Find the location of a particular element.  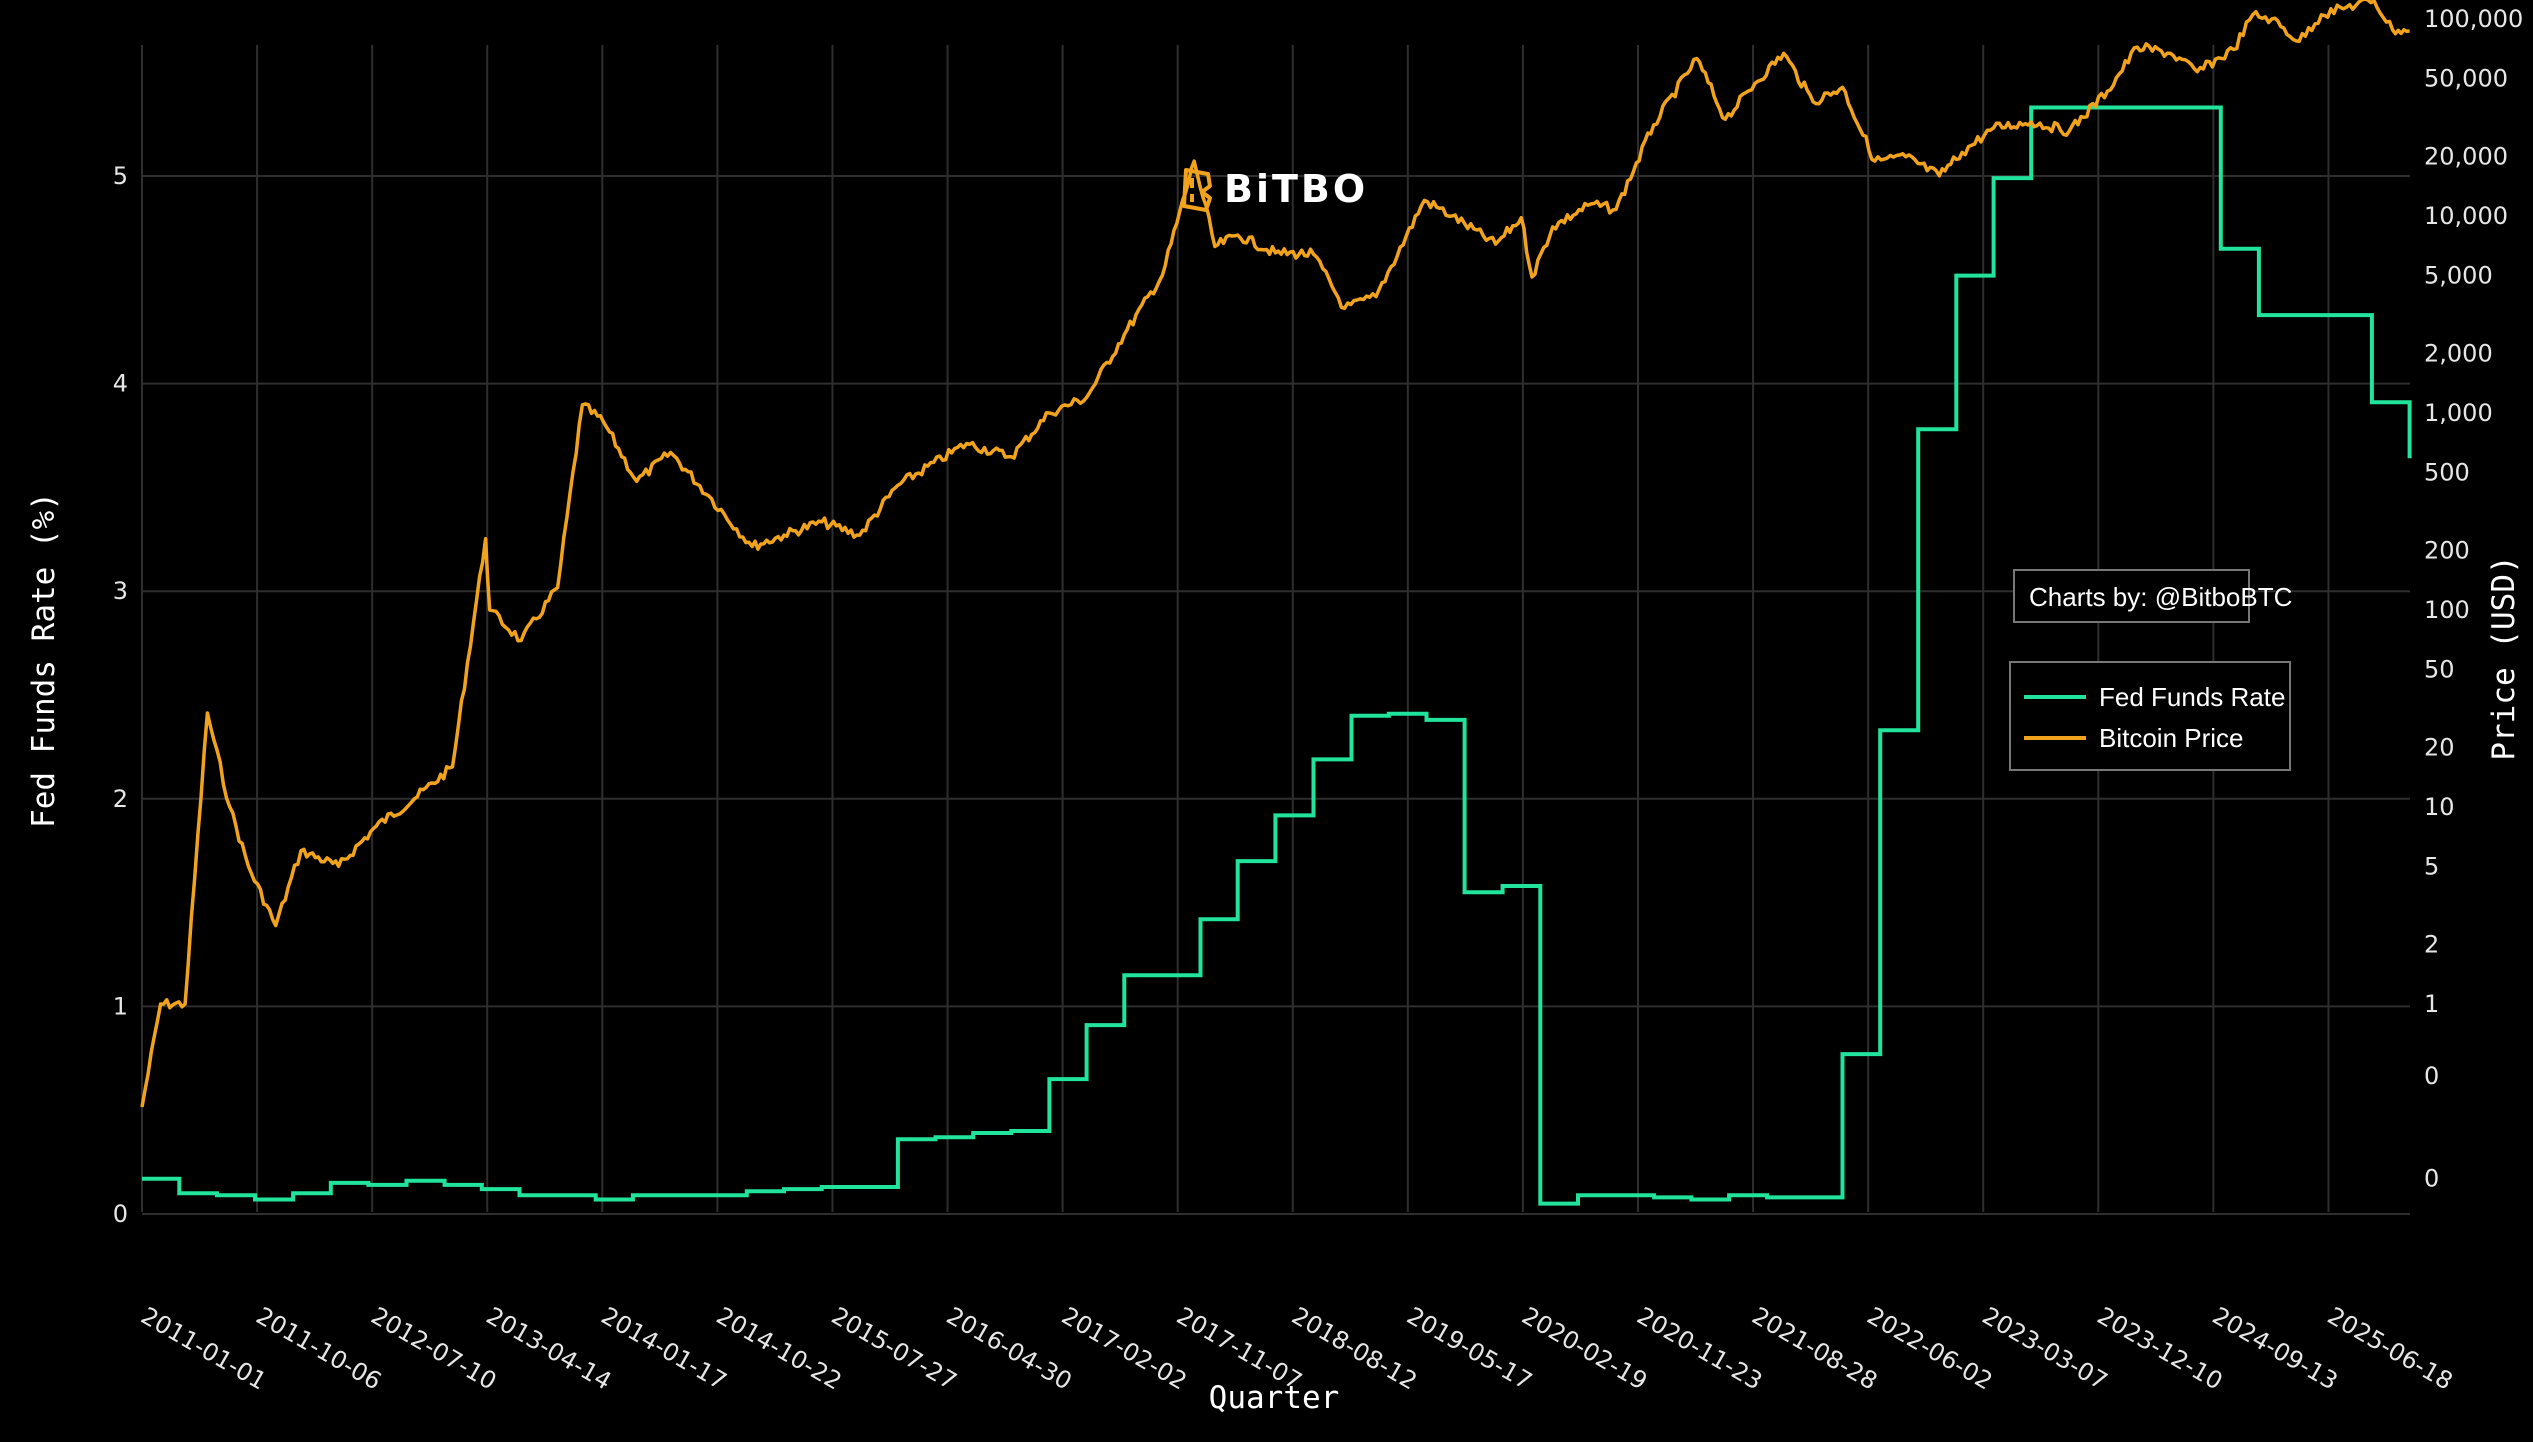

y-right-tick-label: 500 is located at coordinates (2447, 472).